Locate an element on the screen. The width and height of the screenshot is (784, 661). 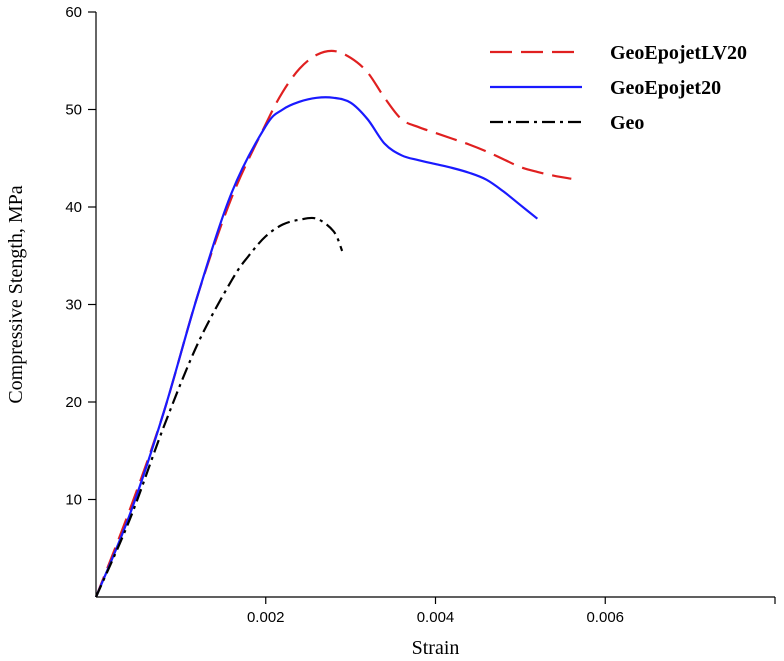
y-axis-title: Compressive Stength, MPa is located at coordinates (16, 294).